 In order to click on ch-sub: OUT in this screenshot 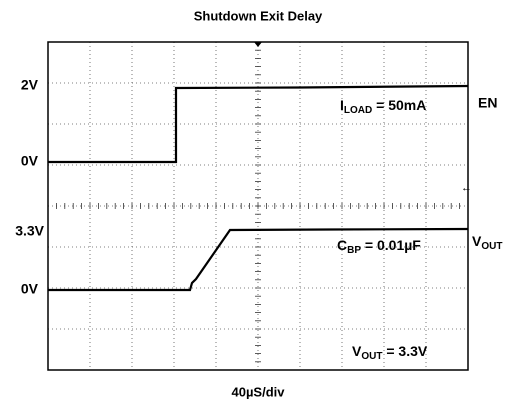, I will do `click(491, 246)`.